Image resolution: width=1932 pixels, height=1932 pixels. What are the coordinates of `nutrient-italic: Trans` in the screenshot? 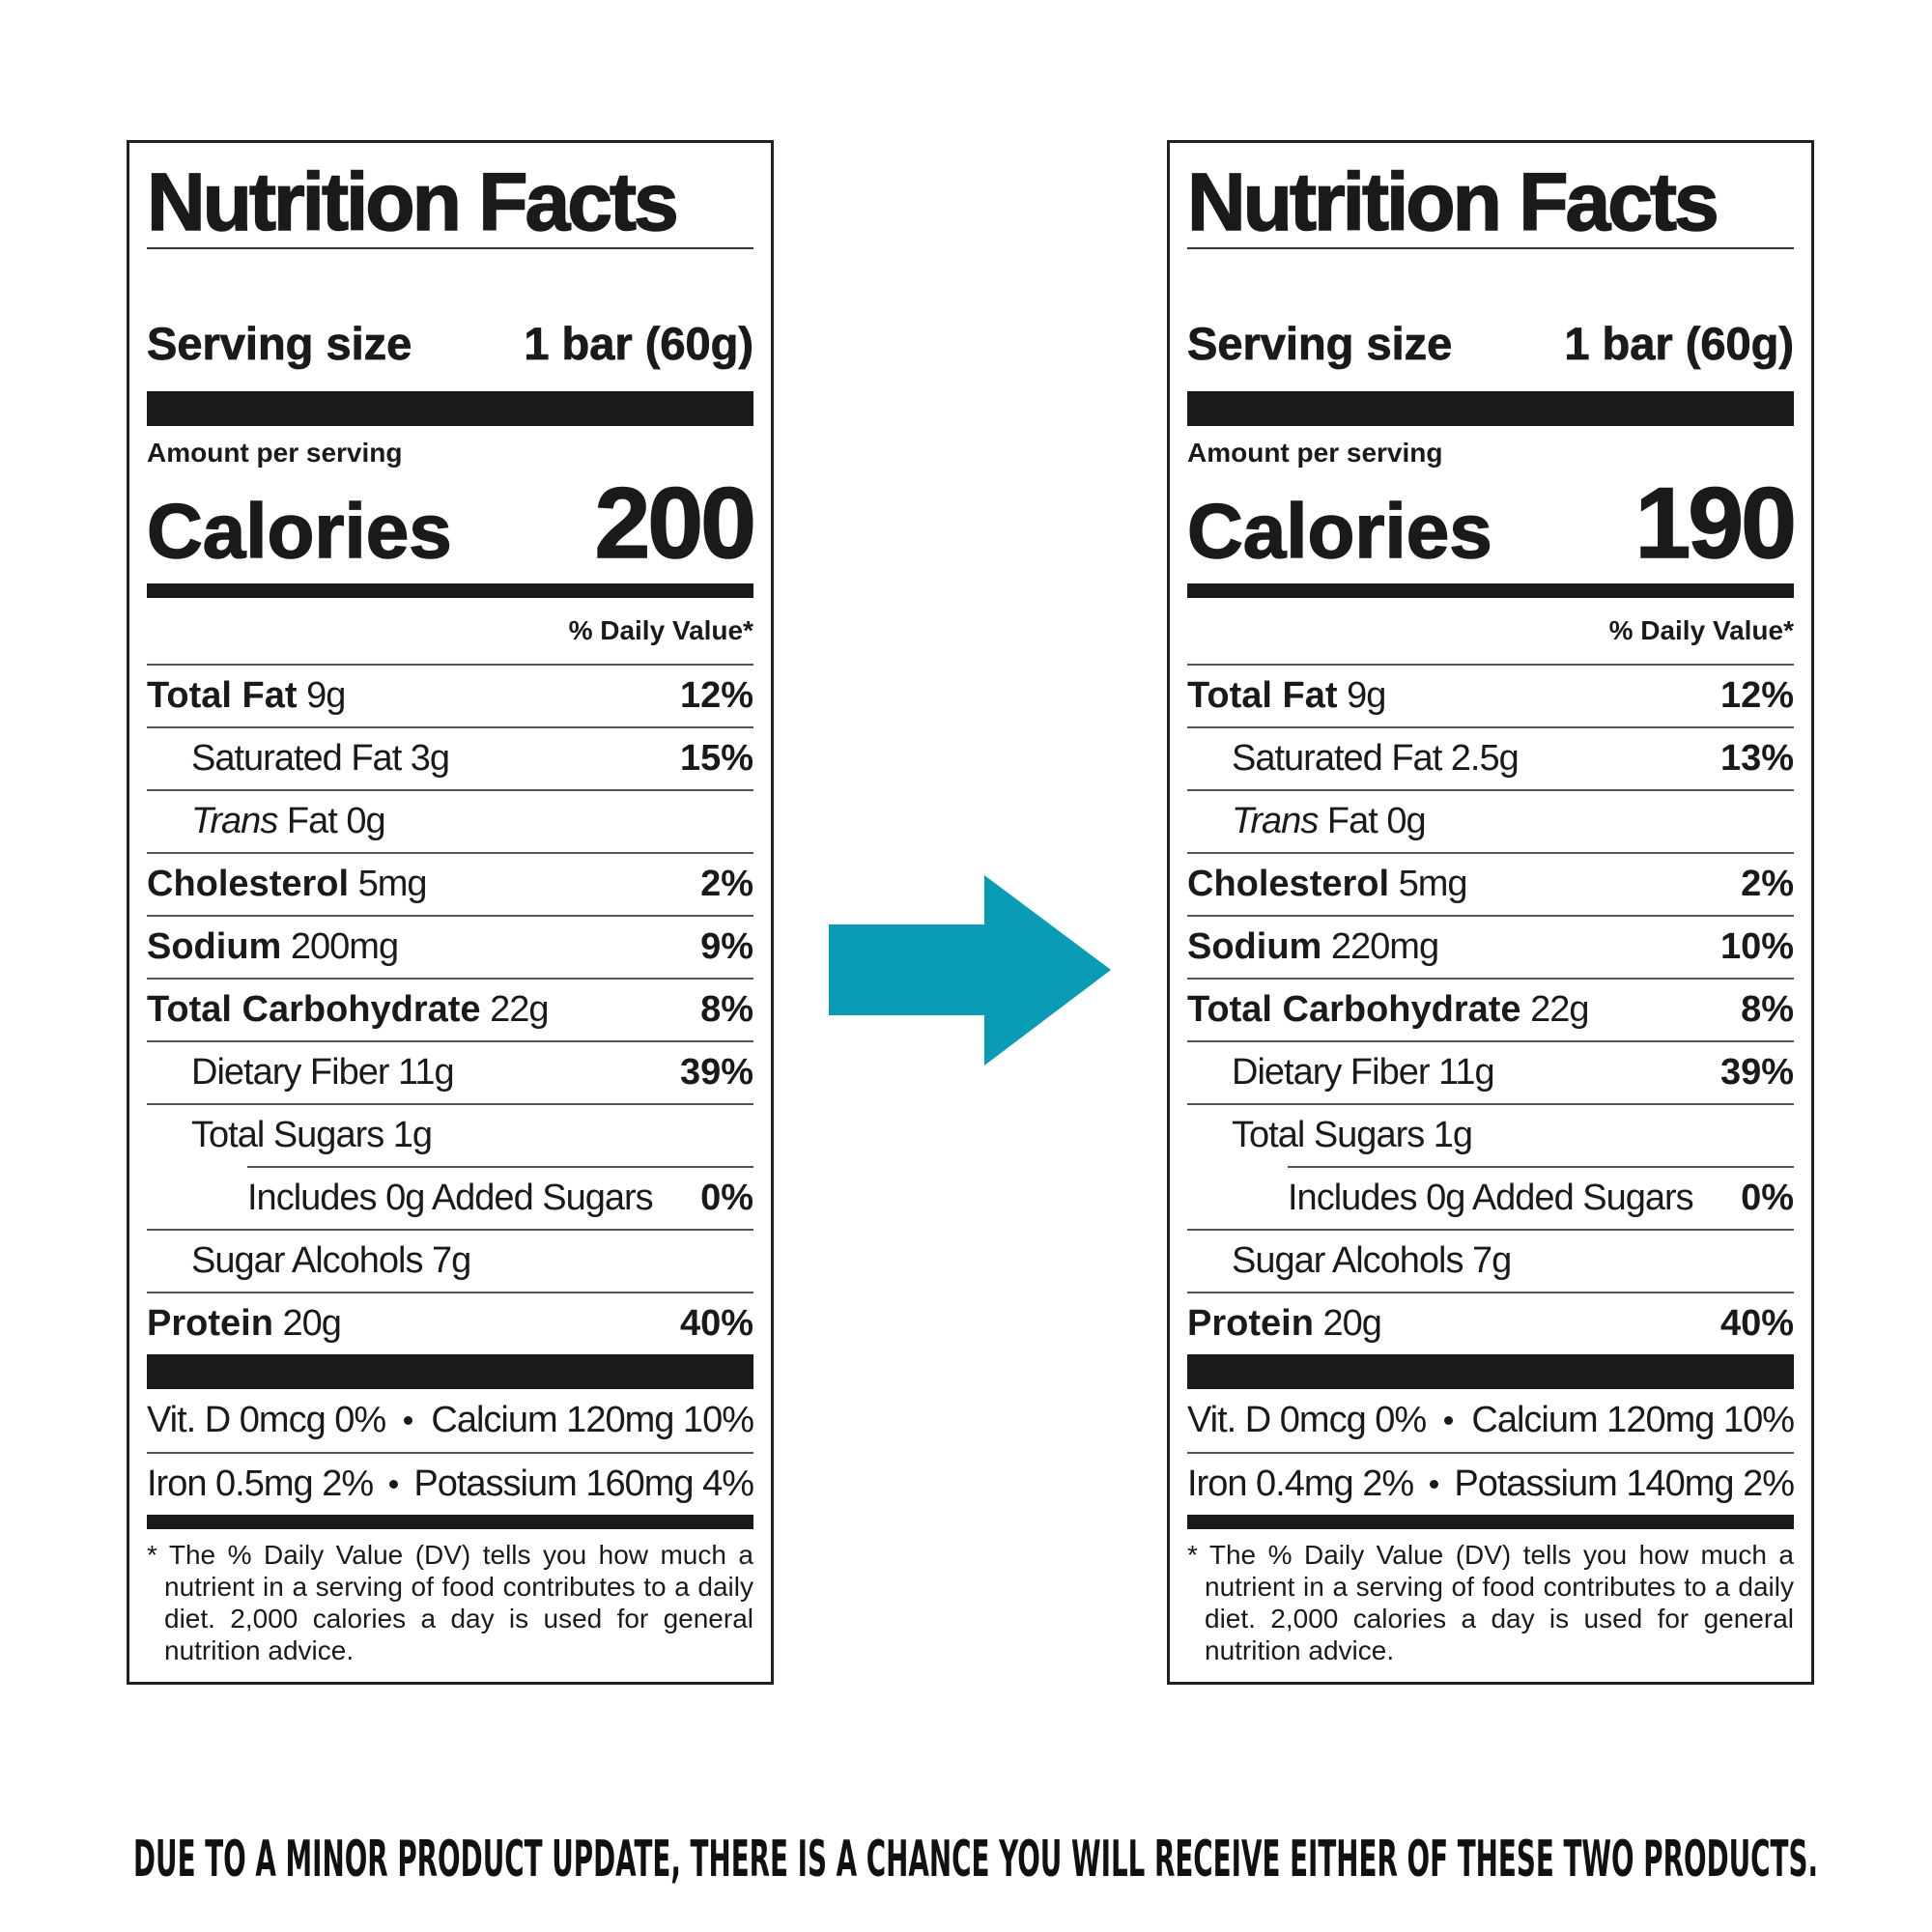 It's located at (1275, 821).